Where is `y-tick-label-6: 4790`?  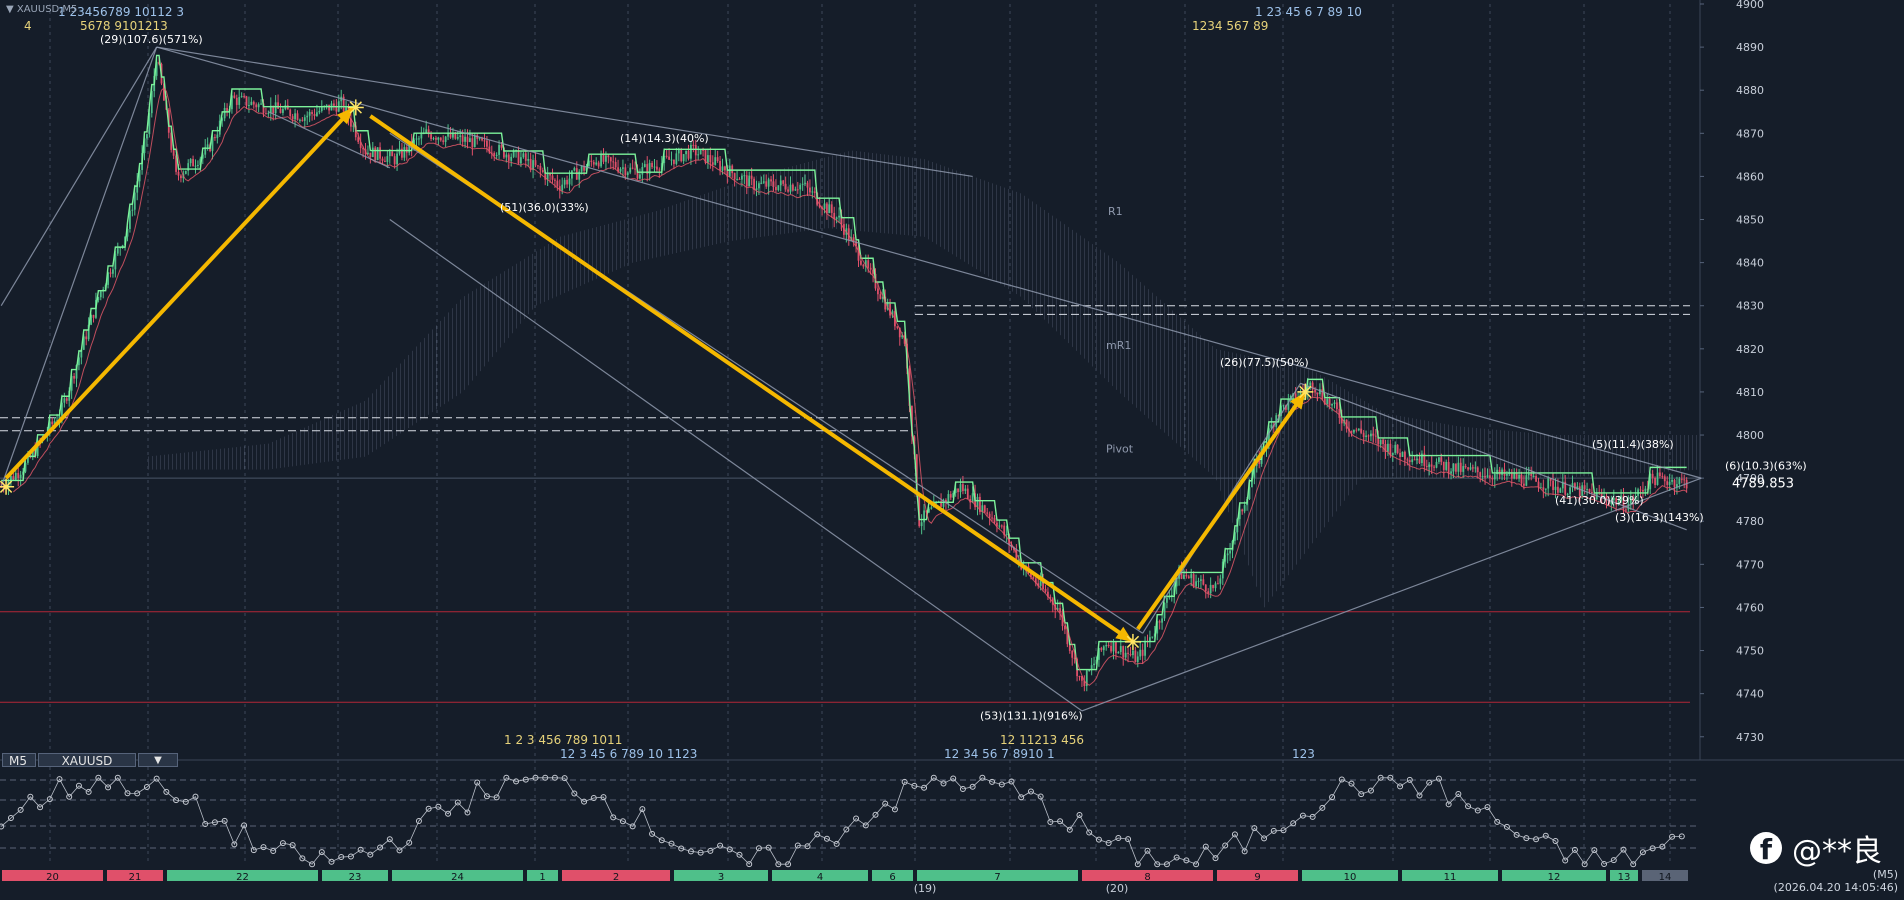
y-tick-label-6: 4790 is located at coordinates (1750, 478).